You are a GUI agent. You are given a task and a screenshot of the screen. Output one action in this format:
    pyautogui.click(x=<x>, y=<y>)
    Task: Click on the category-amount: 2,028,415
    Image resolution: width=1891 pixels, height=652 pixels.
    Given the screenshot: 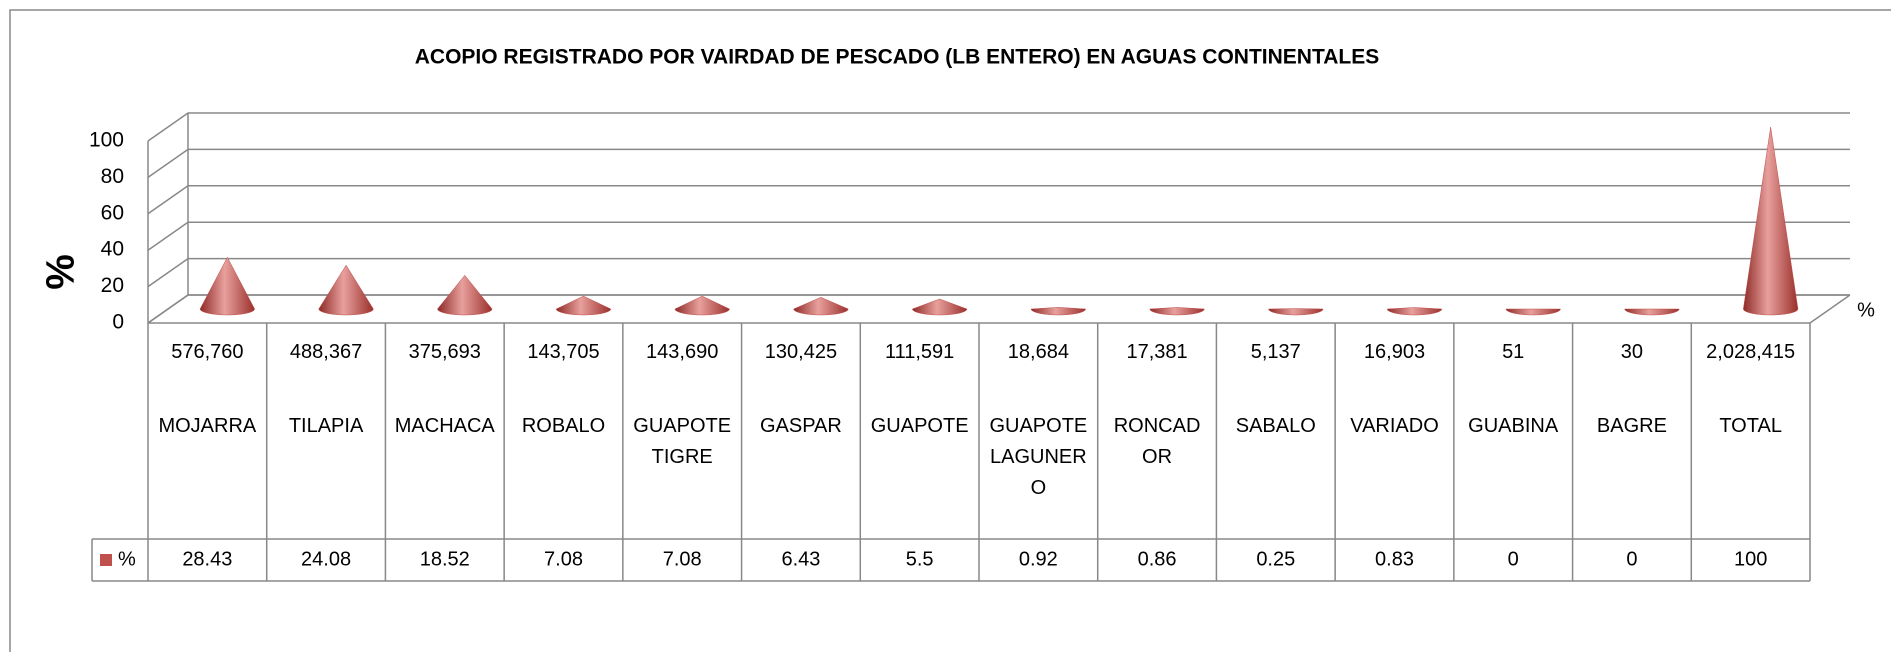 What is the action you would take?
    pyautogui.click(x=1751, y=352)
    